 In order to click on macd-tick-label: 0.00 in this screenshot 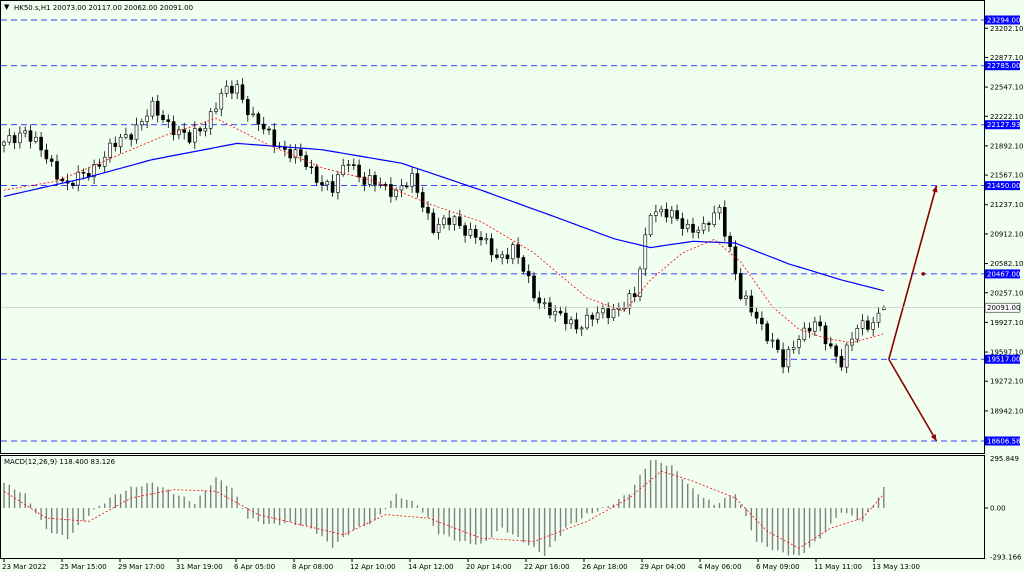, I will do `click(998, 509)`.